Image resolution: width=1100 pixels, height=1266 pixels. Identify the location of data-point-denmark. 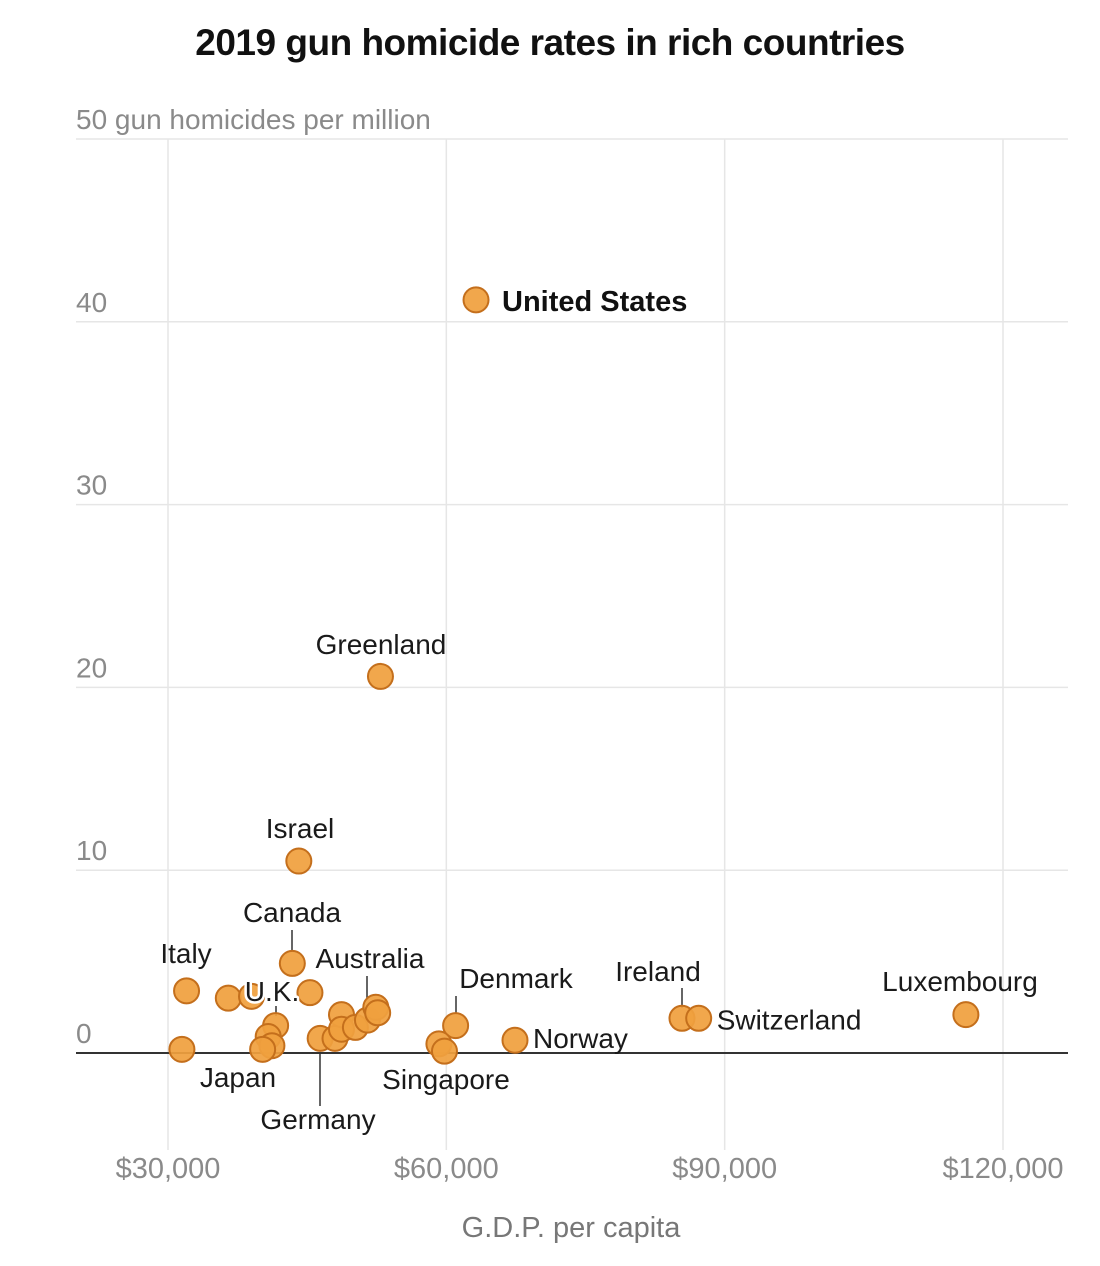
(456, 1026).